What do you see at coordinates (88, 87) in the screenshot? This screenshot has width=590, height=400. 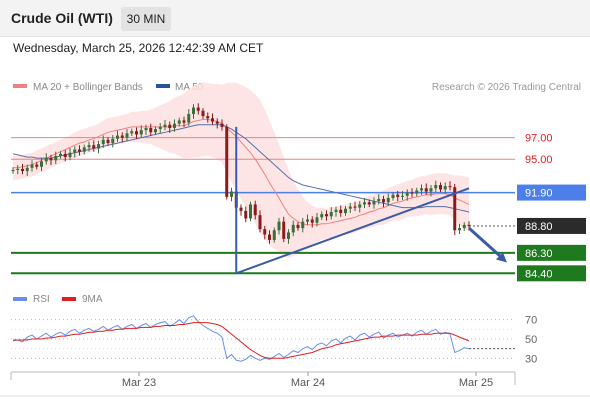 I see `legend-ma20-label: MA 20 + Bollinger Bands` at bounding box center [88, 87].